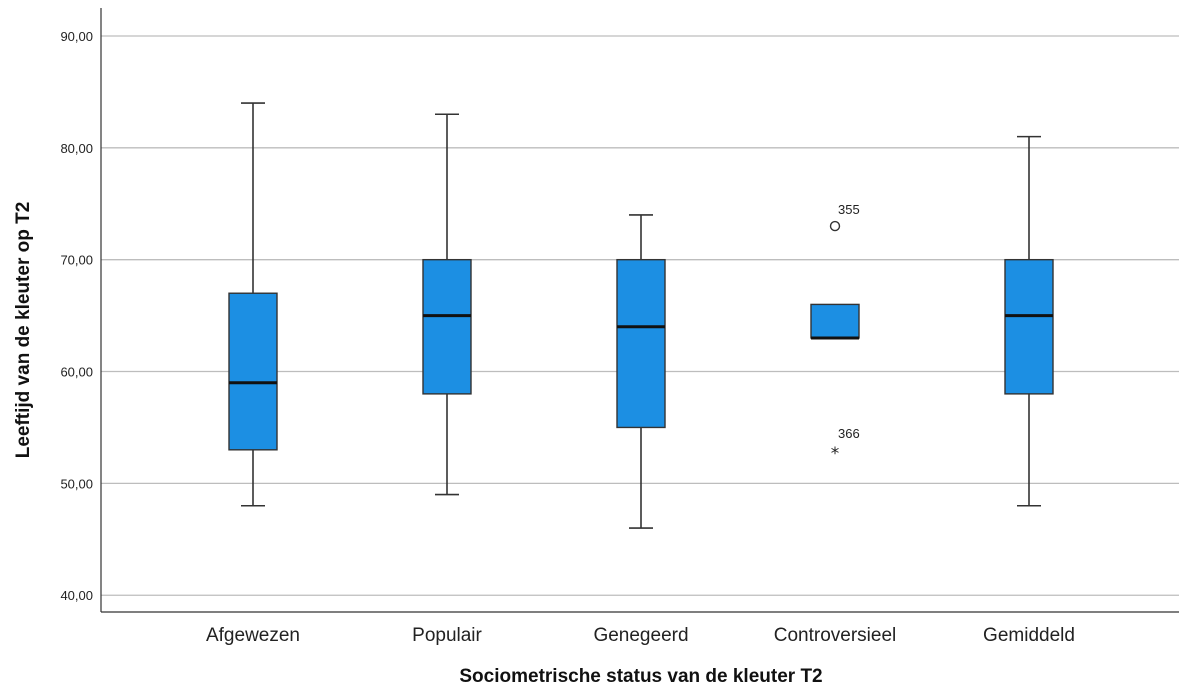 This screenshot has width=1179, height=693. I want to click on y-tick-label: 50,00, so click(76, 483).